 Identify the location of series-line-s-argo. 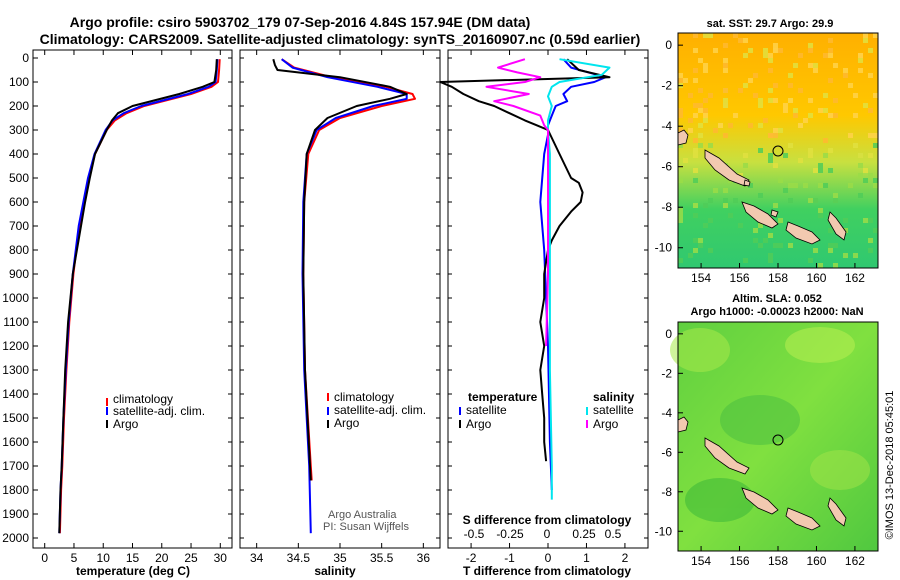
(517, 202).